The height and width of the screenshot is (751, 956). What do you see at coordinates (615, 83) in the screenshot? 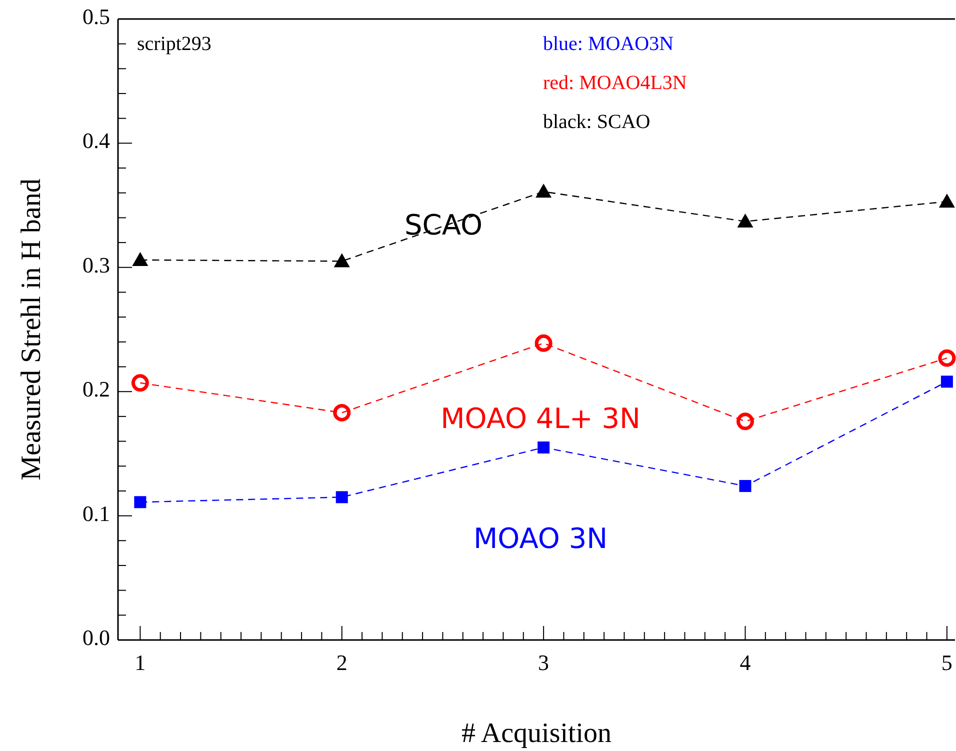
I see `annotation: red: MOAO4L3N` at bounding box center [615, 83].